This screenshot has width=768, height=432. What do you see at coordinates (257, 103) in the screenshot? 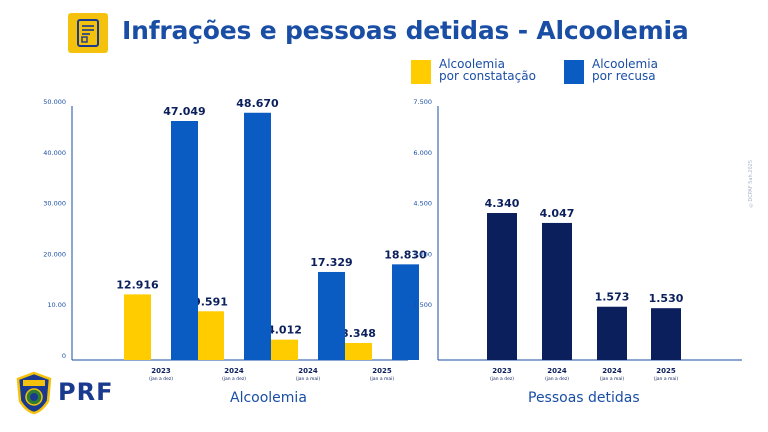
I see `data-label: 48.670` at bounding box center [257, 103].